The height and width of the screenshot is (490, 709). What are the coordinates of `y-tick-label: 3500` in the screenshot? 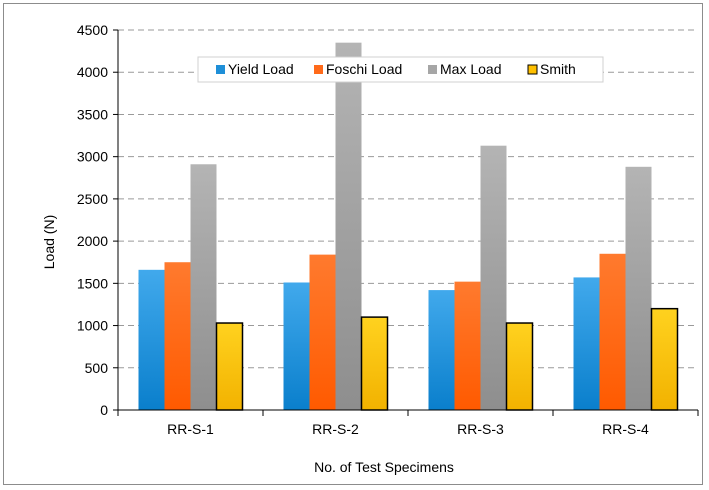 It's located at (92, 114).